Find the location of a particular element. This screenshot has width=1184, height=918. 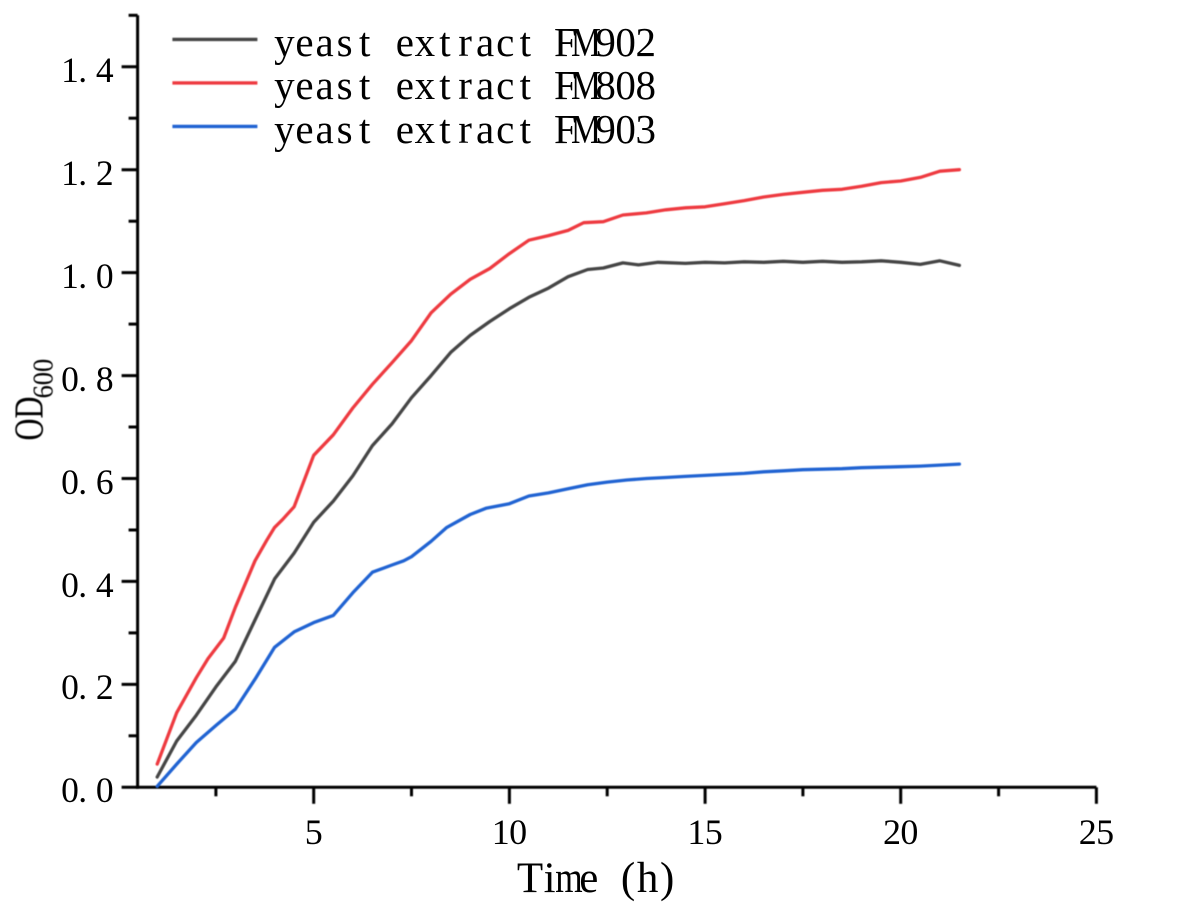

svg-text: OD is located at coordinates (29, 419).